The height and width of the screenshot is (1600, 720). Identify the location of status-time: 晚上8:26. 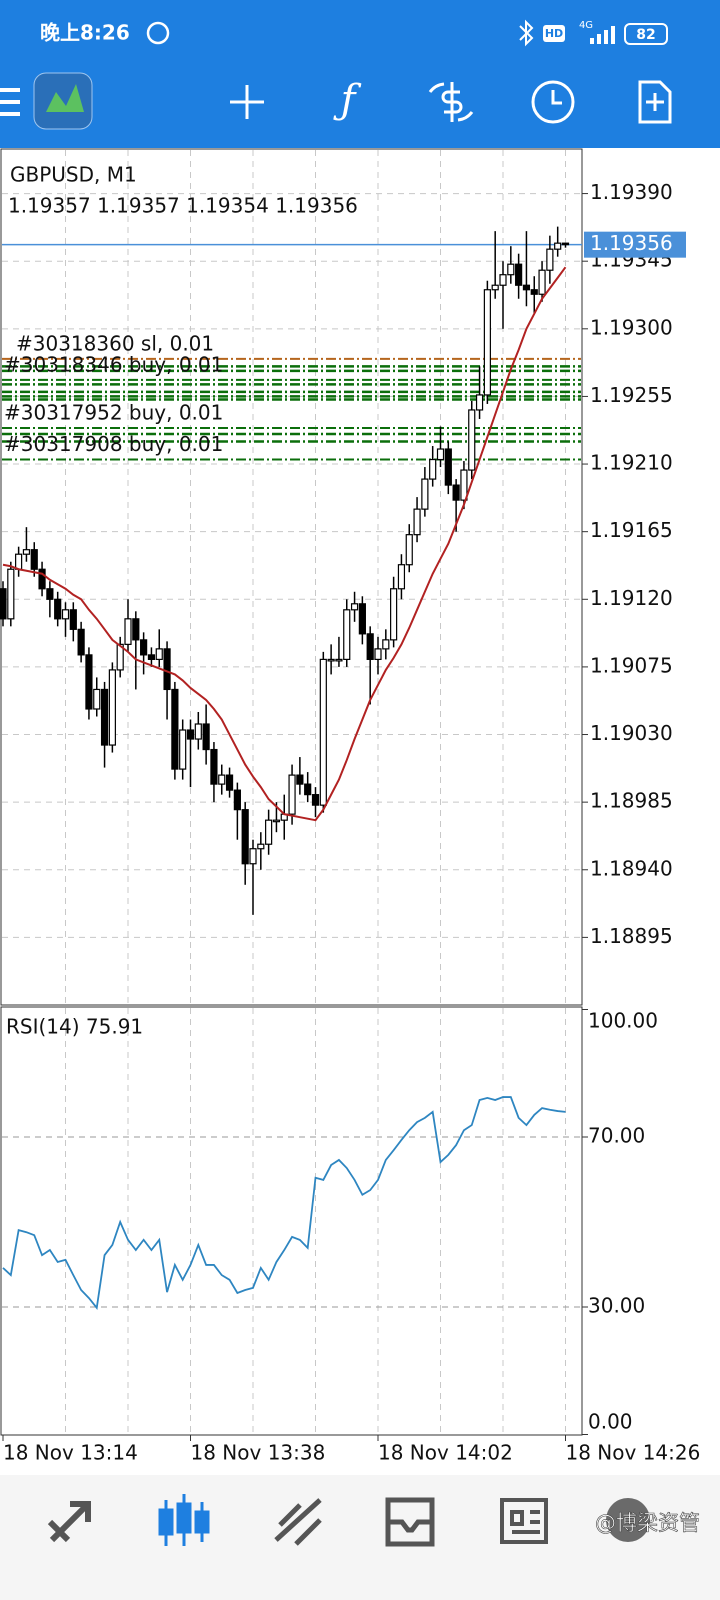
(85, 33).